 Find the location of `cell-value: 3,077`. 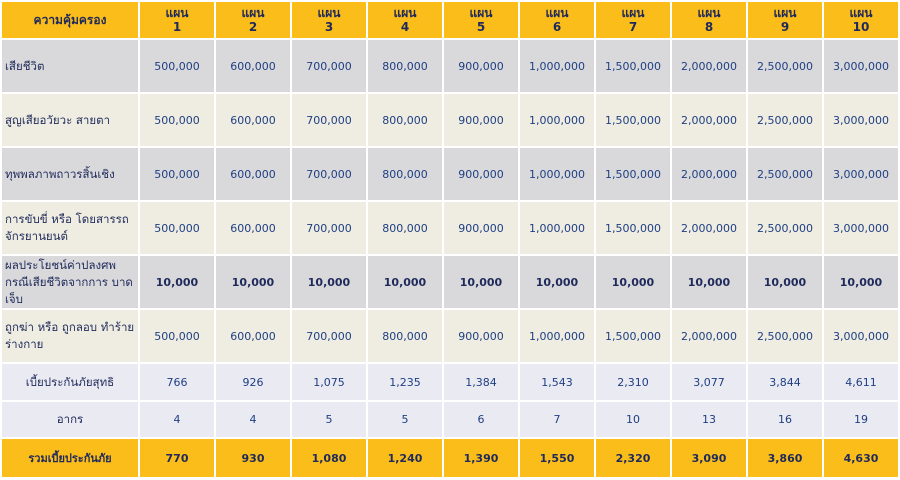

cell-value: 3,077 is located at coordinates (709, 382).